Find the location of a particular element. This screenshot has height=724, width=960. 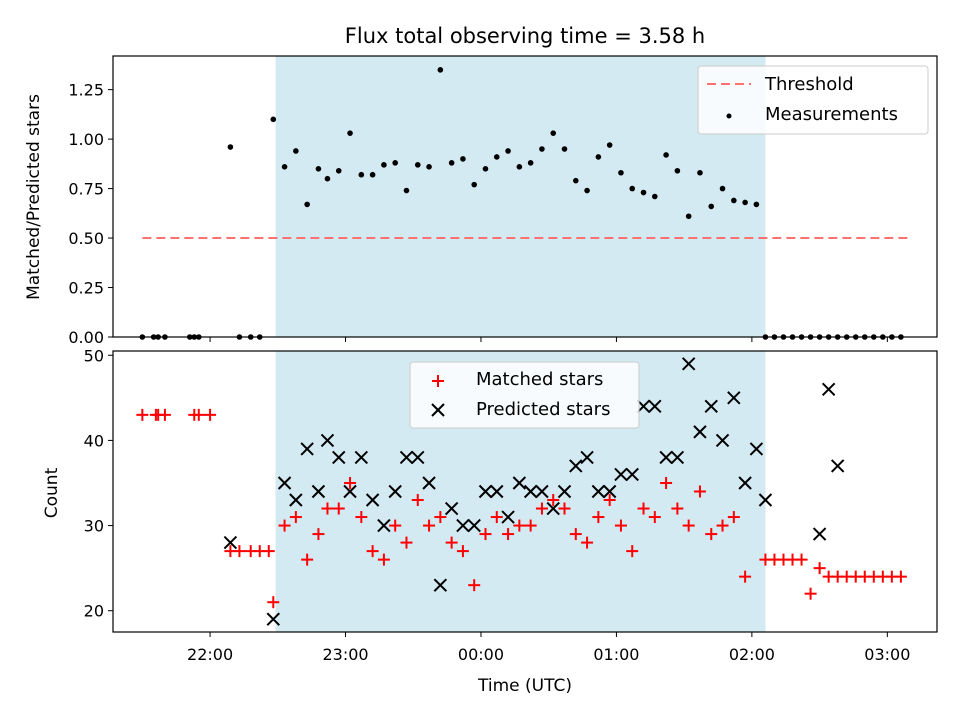

x-tick-label: 03:00 is located at coordinates (887, 654).